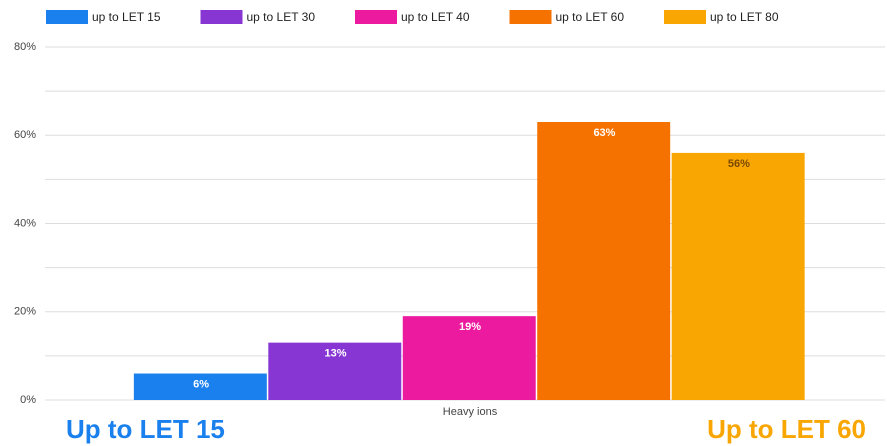 Image resolution: width=887 pixels, height=446 pixels. What do you see at coordinates (25, 223) in the screenshot?
I see `y-tick-label: 40%` at bounding box center [25, 223].